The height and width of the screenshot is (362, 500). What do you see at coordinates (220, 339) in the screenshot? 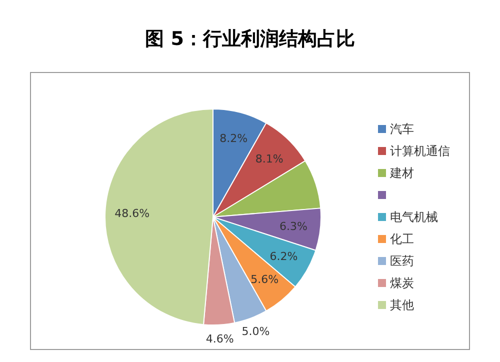
I see `data-label: 4.6%` at bounding box center [220, 339].